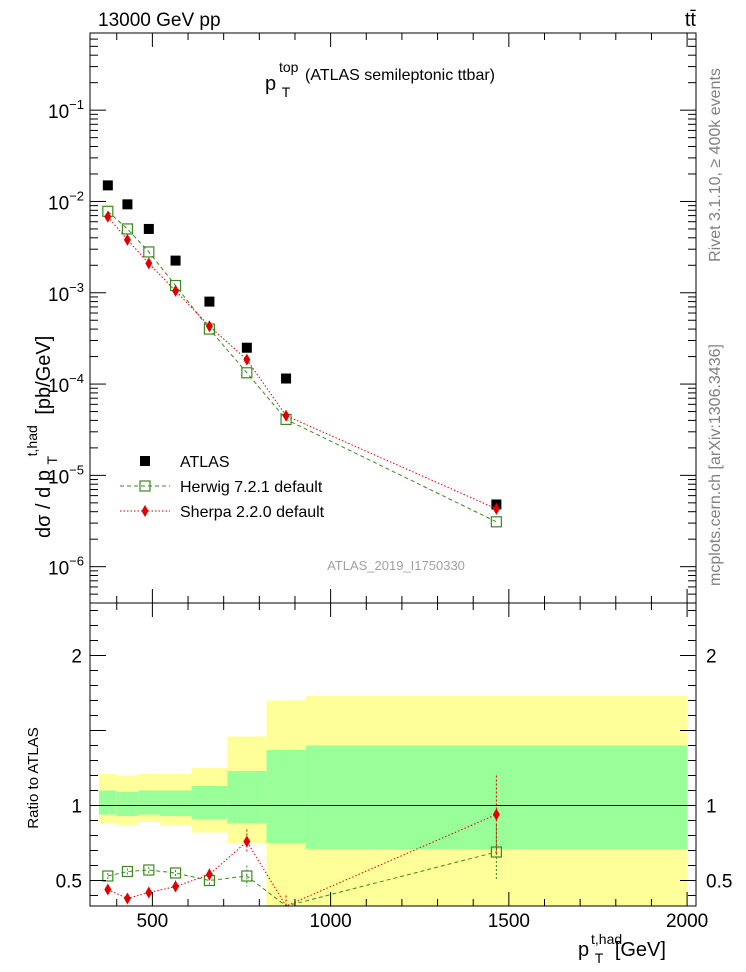 The image size is (746, 972). I want to click on ratio-ylabel: Ratio to ATLAS, so click(33, 777).